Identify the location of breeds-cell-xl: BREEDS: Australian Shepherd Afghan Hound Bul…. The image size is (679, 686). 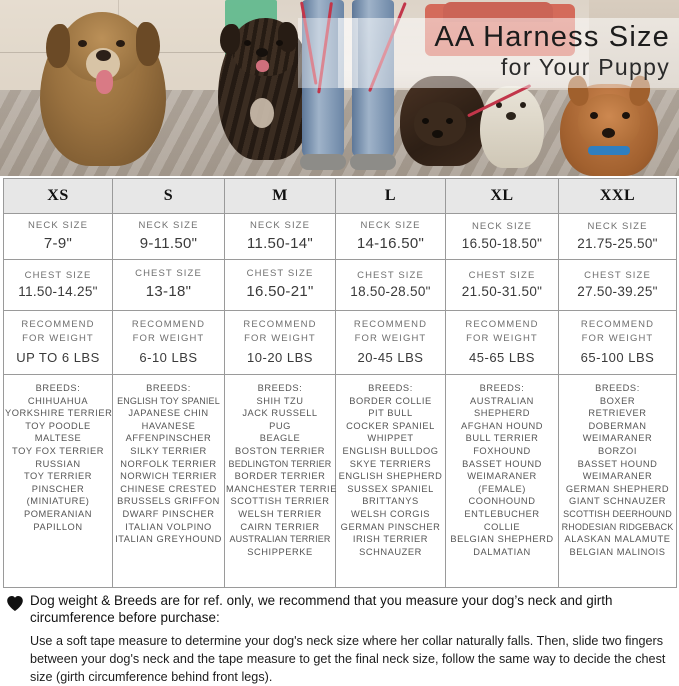
(502, 481).